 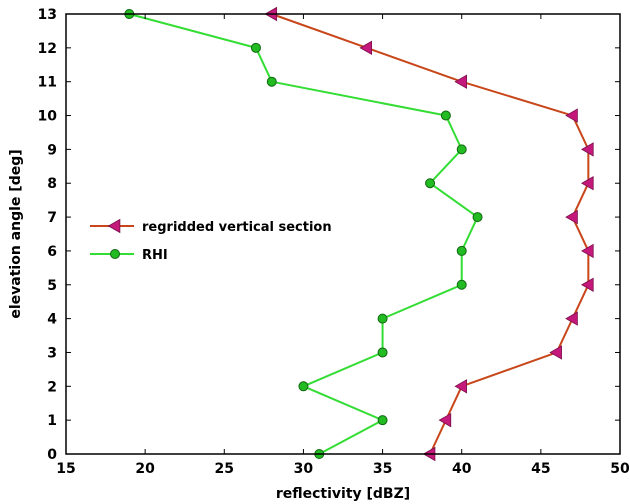 I want to click on y-tick-label: 1, so click(x=52, y=421).